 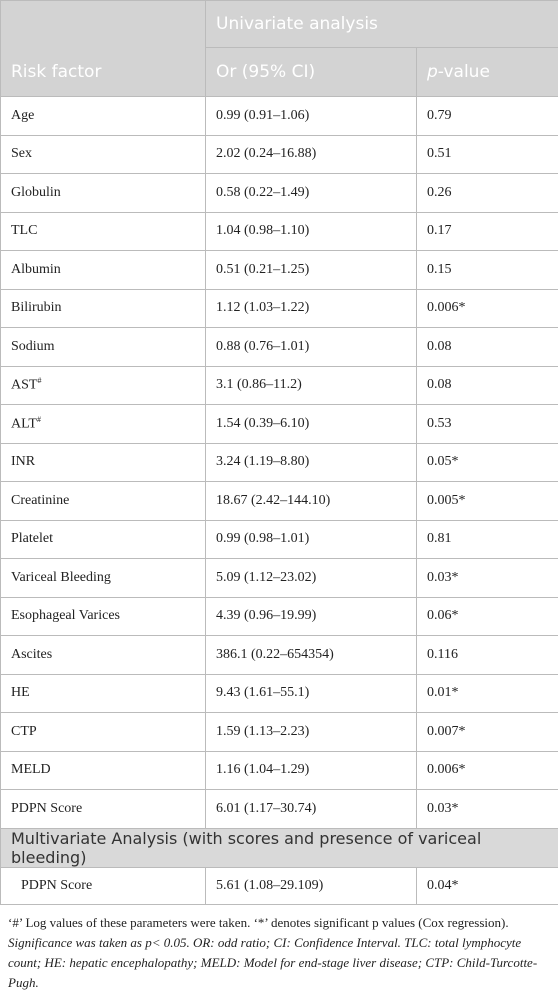 I want to click on table-row: Variceal Bleeding 5.09 (1.12–23.02) 0.03*, so click(x=279, y=578).